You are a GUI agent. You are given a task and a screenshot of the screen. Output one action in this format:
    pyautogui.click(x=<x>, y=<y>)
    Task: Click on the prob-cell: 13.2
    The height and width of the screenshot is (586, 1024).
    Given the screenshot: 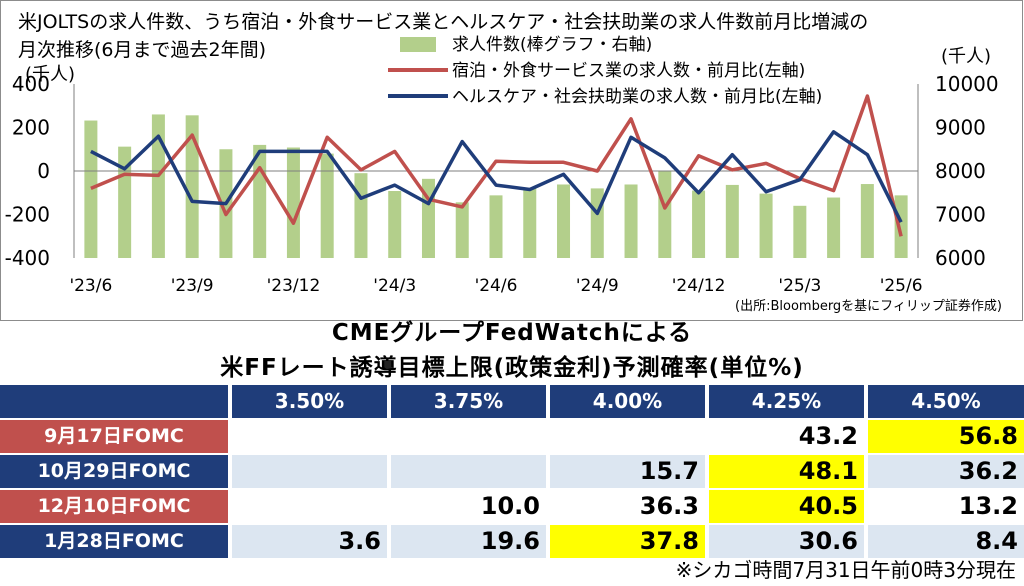 What is the action you would take?
    pyautogui.click(x=946, y=506)
    